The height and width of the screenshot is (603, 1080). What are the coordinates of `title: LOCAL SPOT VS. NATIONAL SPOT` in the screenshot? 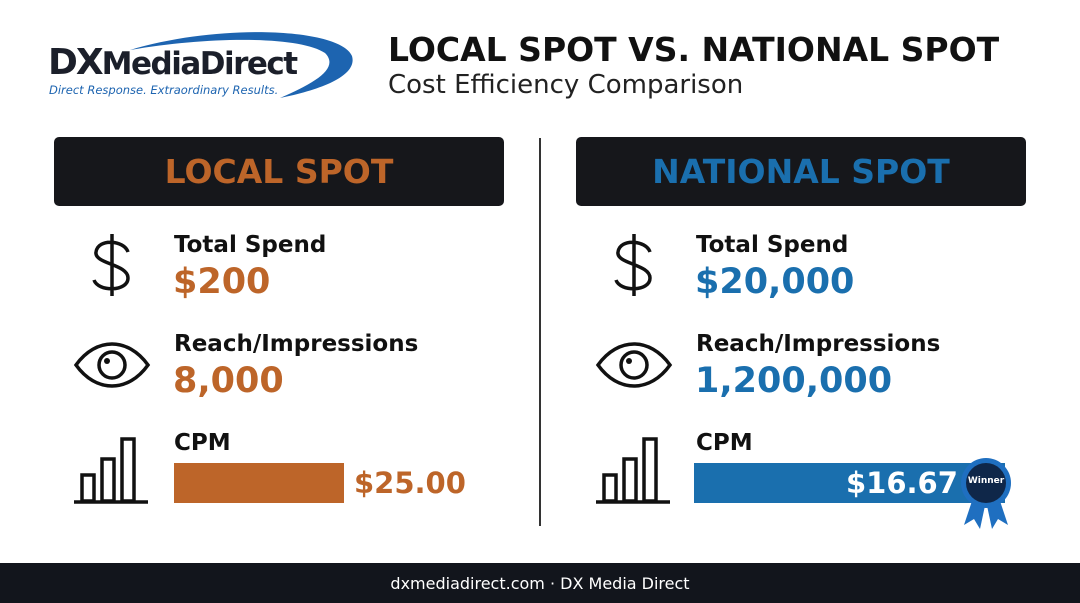 It's located at (694, 49).